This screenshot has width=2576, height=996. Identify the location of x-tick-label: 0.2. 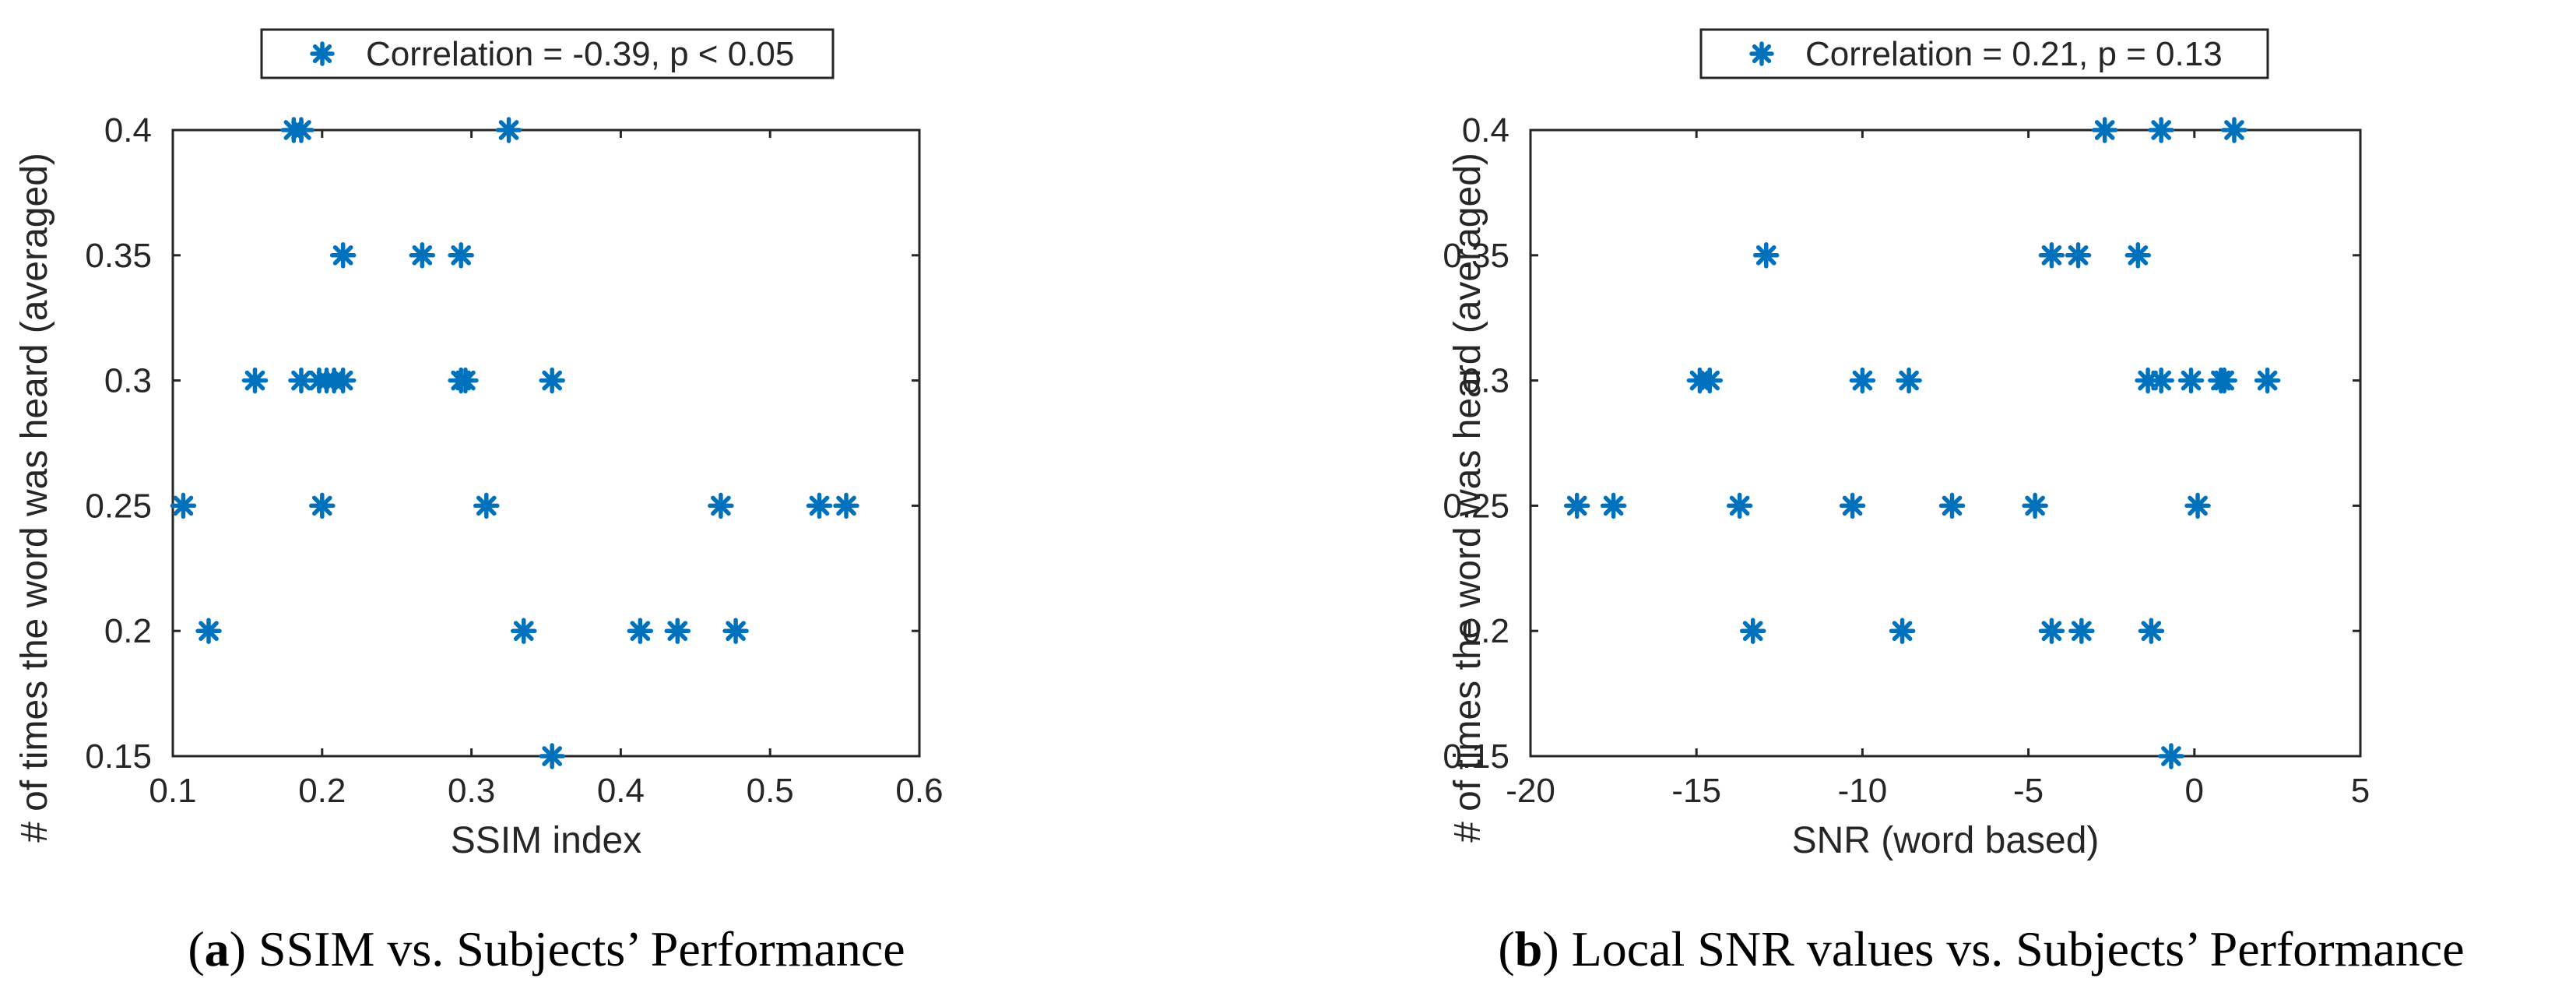
(322, 791).